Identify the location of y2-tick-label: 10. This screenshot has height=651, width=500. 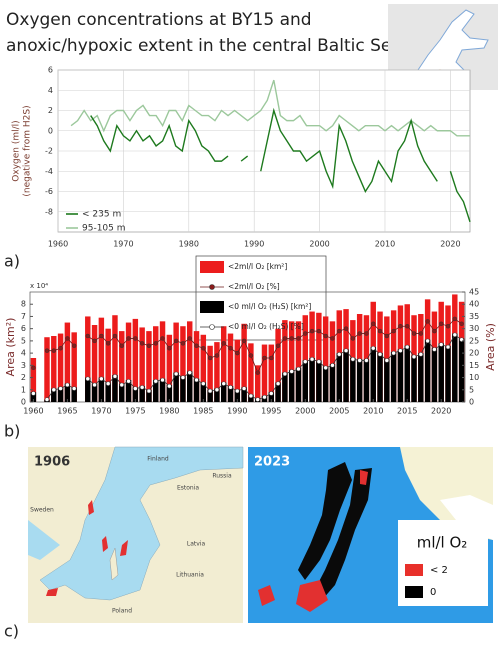
(474, 377).